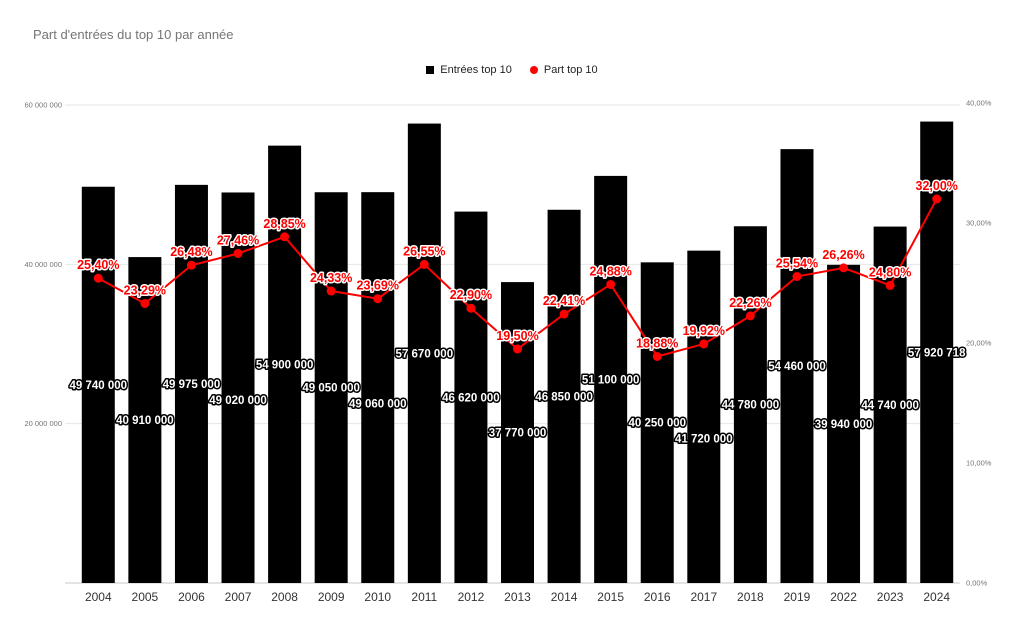 This screenshot has width=1024, height=634. What do you see at coordinates (424, 251) in the screenshot?
I see `percent-label: 26,55%` at bounding box center [424, 251].